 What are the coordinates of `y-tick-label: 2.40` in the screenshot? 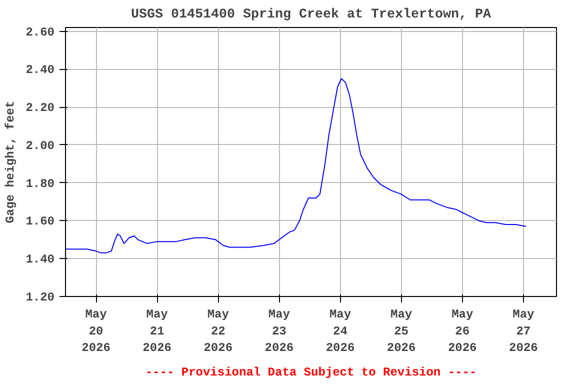 It's located at (40, 70).